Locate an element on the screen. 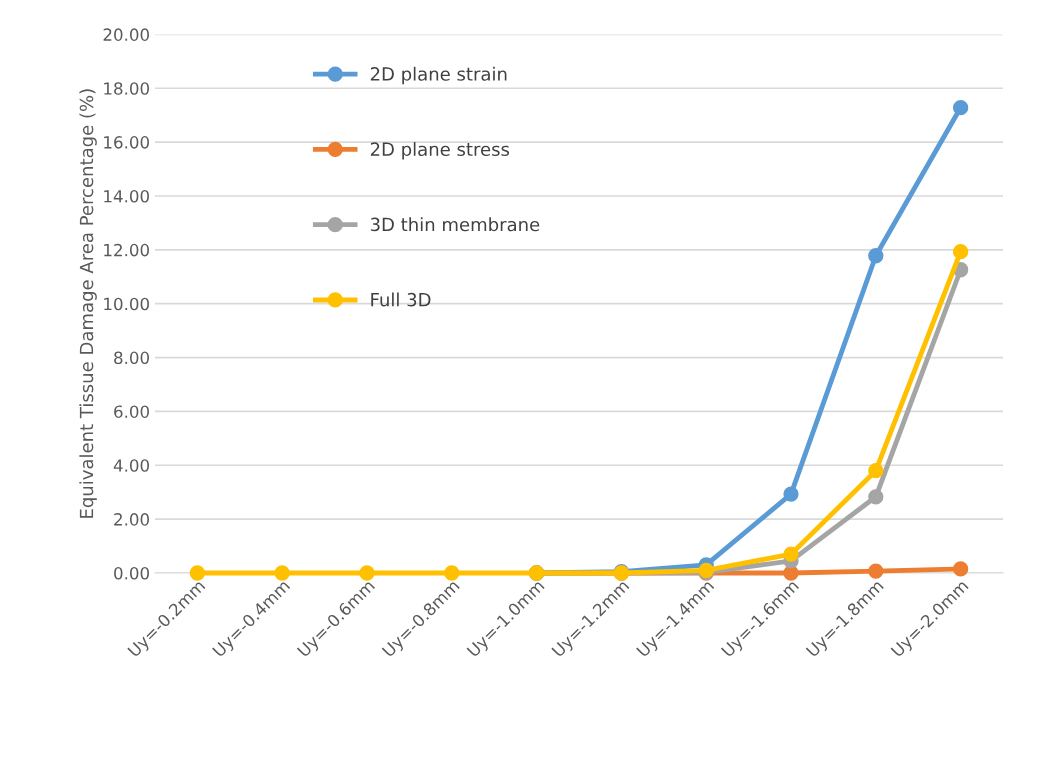 Image resolution: width=1047 pixels, height=764 pixels. y-tick-label: 0.00 is located at coordinates (131, 573).